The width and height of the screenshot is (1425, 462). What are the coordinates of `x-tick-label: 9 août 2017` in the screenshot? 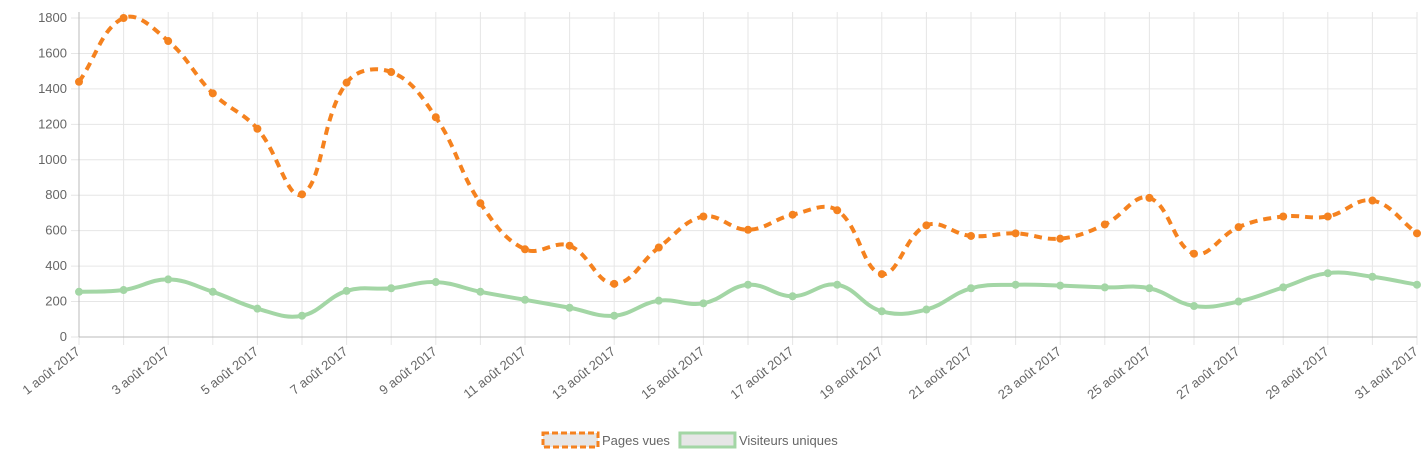 It's located at (407, 371).